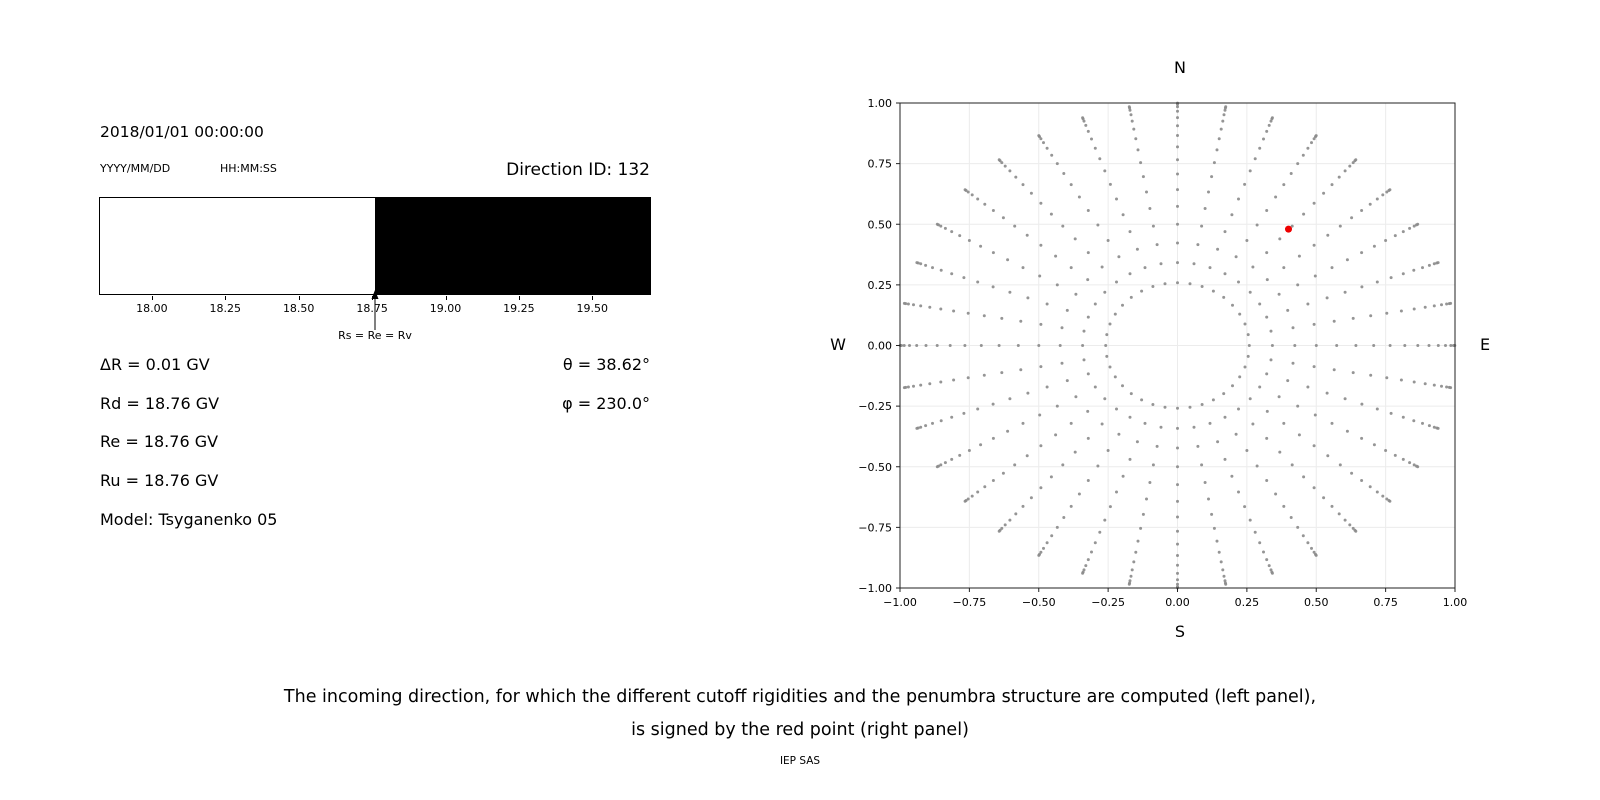  I want to click on penumbra-tick-label: 19.00, so click(445, 308).